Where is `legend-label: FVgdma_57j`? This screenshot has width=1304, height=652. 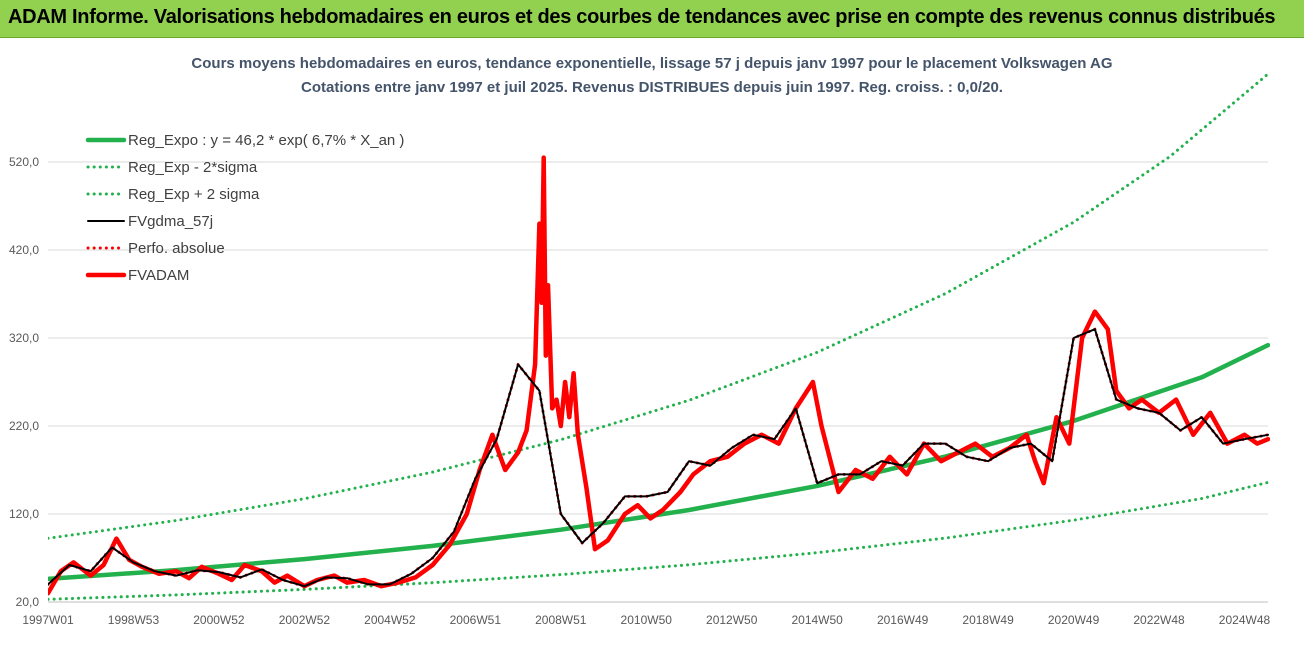 legend-label: FVgdma_57j is located at coordinates (170, 221).